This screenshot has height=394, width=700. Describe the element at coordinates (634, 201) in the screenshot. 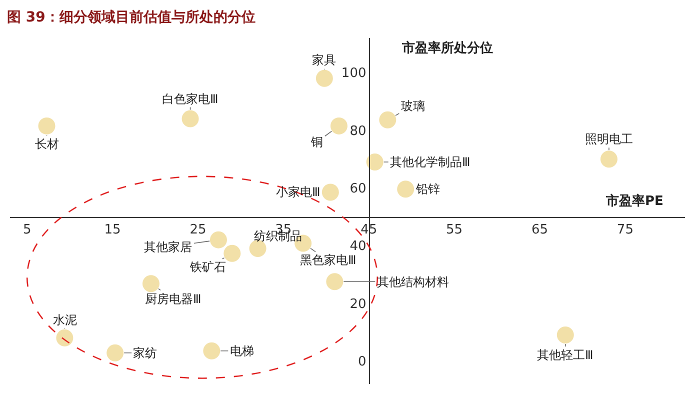

I see `x-axis-title: 市盈率PE` at that location.